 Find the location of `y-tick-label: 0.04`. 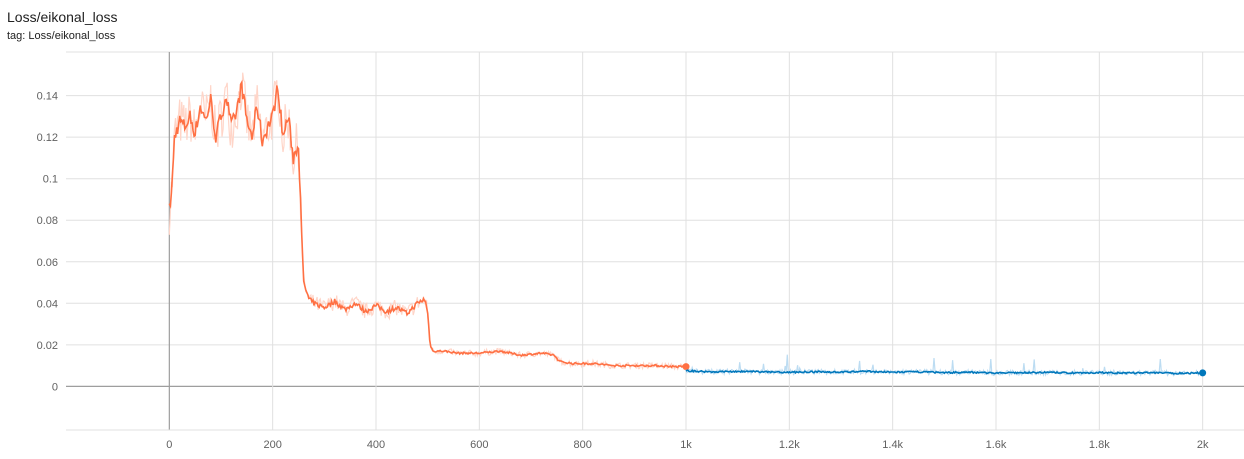

y-tick-label: 0.04 is located at coordinates (47, 304).